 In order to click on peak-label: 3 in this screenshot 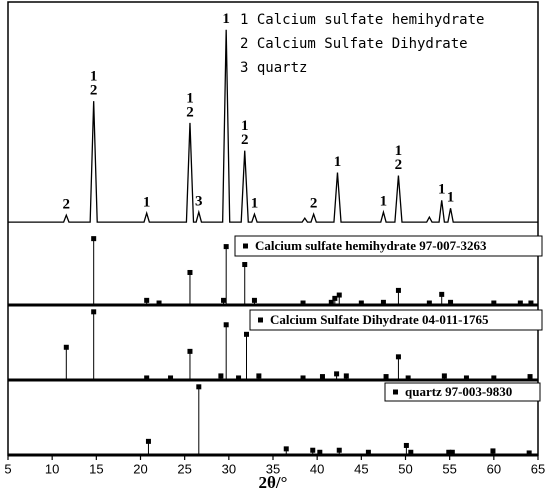, I will do `click(199, 202)`.